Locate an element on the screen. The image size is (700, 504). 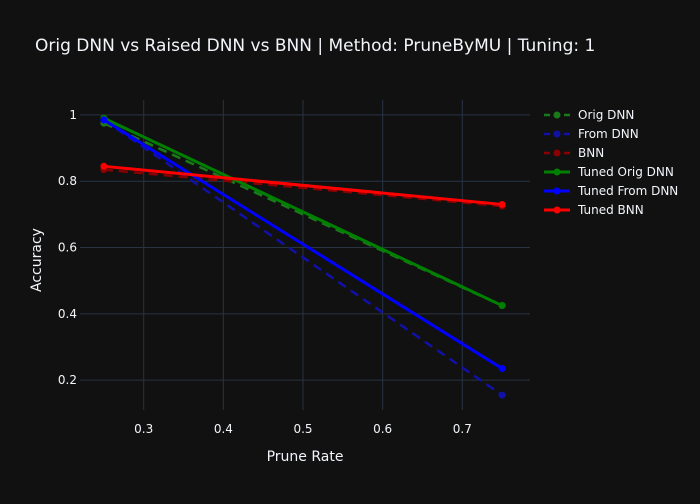
legend-item: From DNN is located at coordinates (591, 134).